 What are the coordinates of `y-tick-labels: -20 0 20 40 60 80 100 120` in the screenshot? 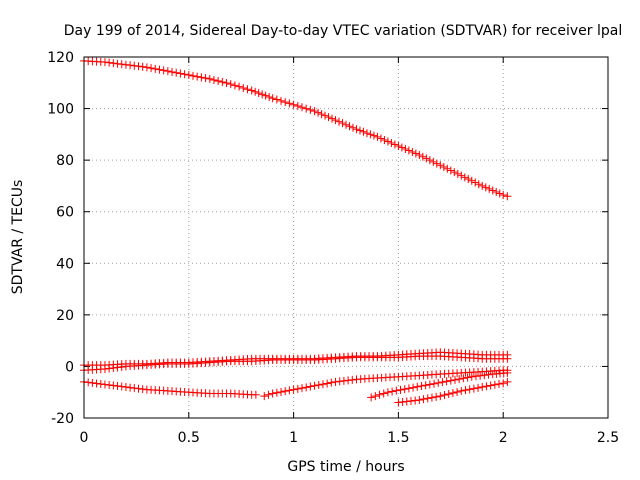 It's located at (60, 238).